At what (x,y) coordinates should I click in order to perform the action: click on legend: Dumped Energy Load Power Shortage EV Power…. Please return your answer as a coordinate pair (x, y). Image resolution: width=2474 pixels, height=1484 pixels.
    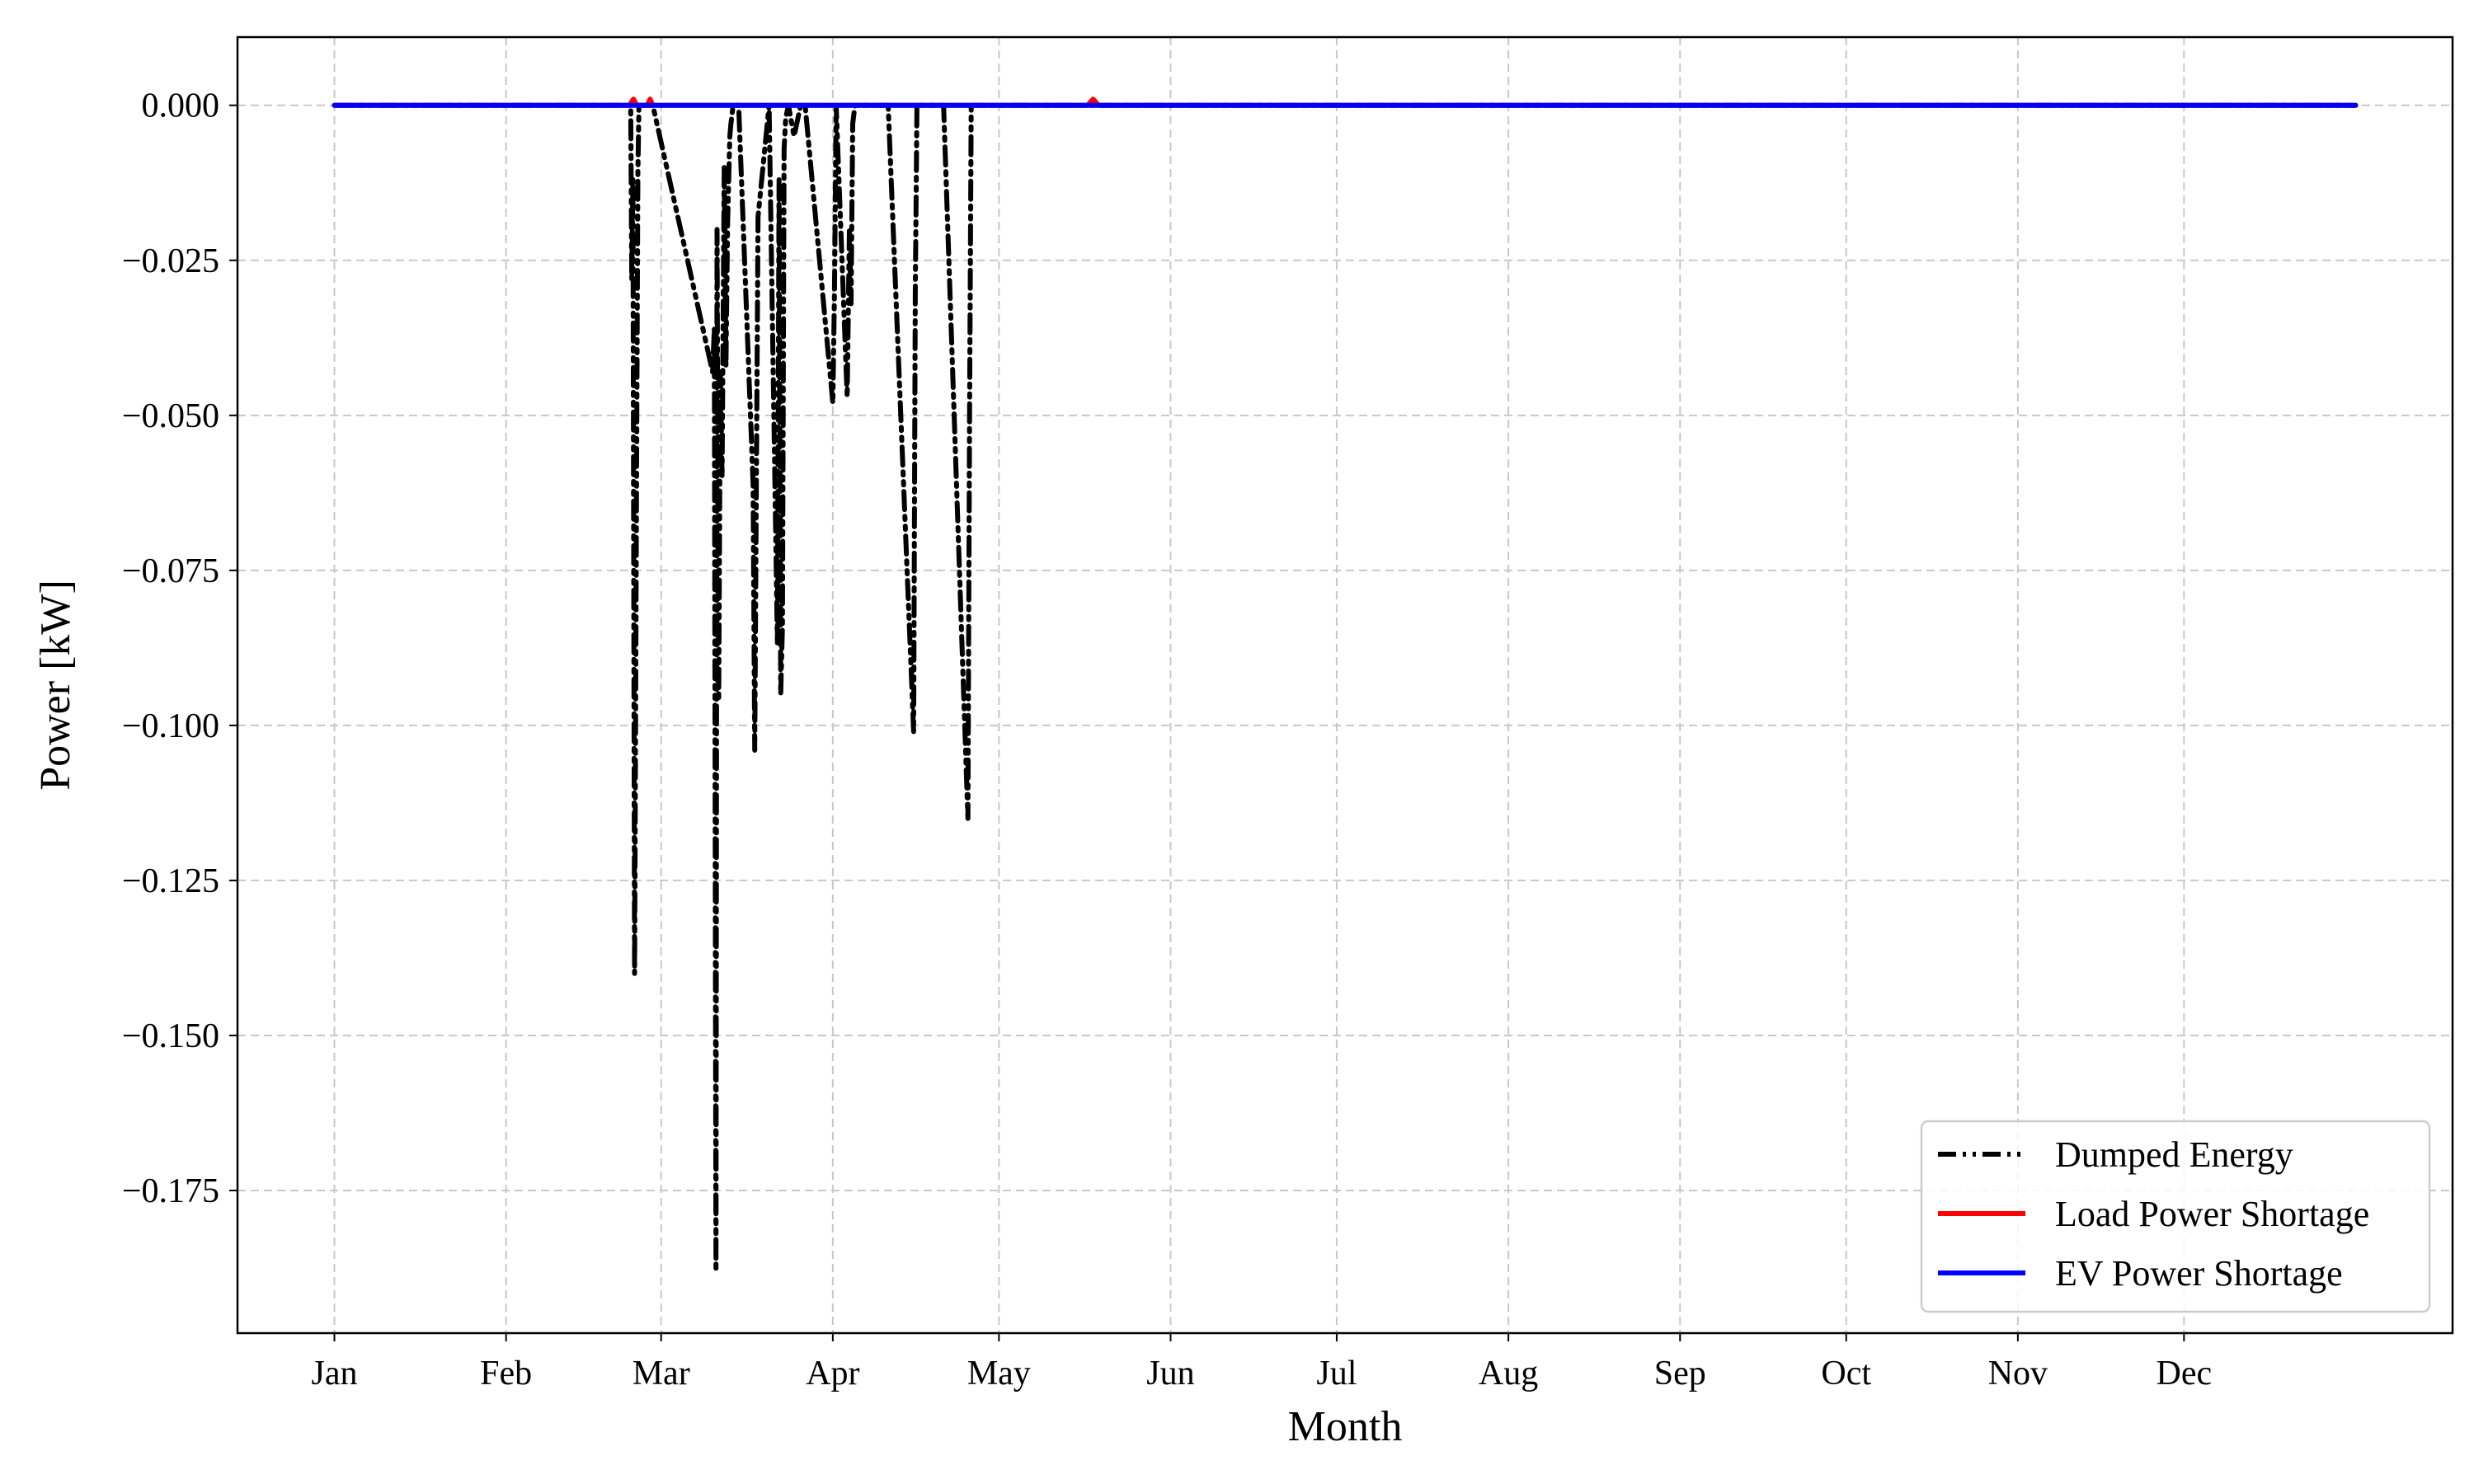
    Looking at the image, I should click on (2175, 1216).